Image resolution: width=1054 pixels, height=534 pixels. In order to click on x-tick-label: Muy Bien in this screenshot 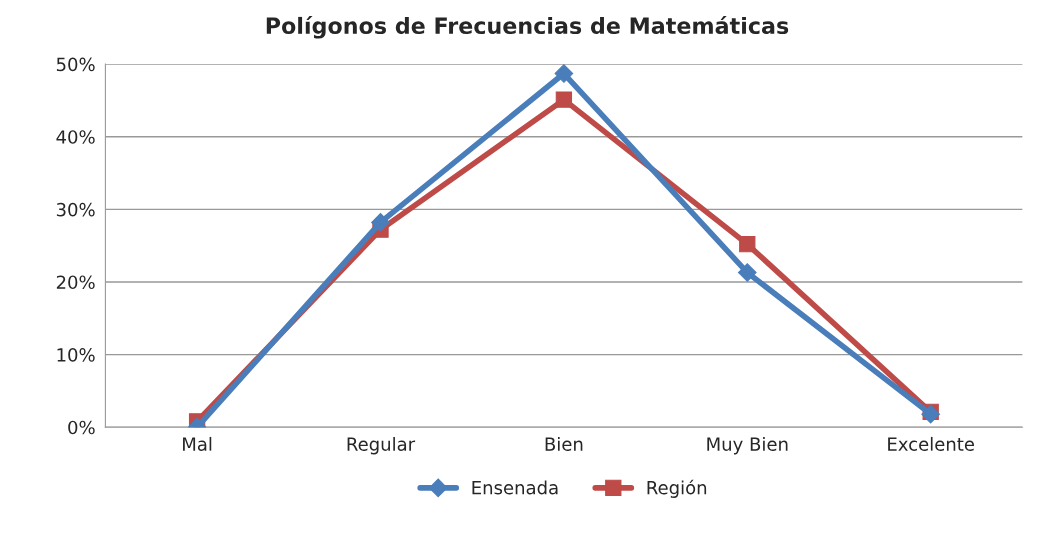, I will do `click(747, 445)`.